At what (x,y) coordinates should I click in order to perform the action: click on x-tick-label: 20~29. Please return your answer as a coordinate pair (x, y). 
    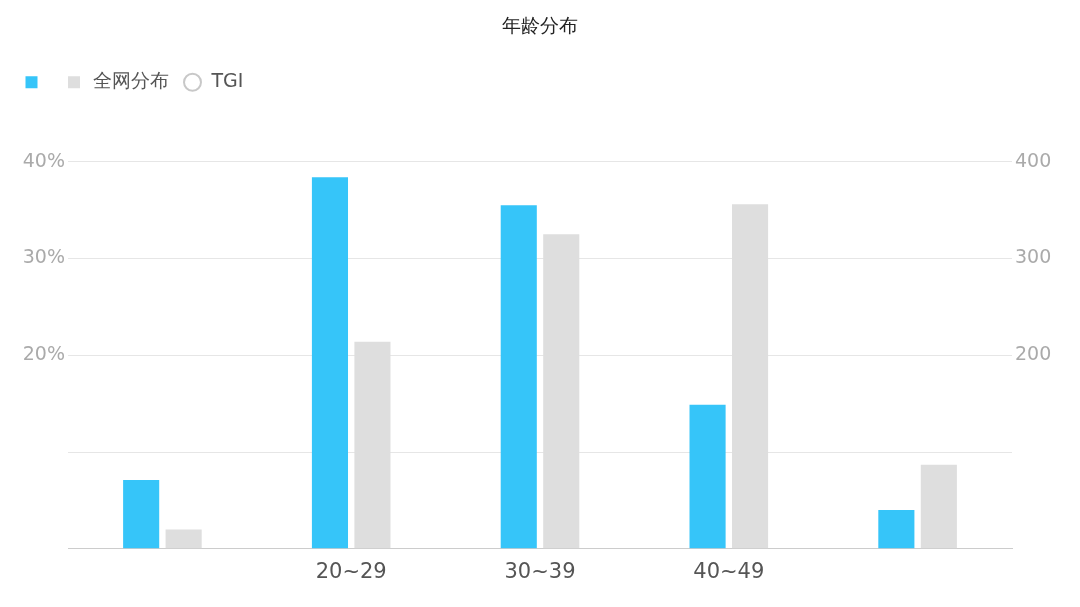
    Looking at the image, I should click on (351, 570).